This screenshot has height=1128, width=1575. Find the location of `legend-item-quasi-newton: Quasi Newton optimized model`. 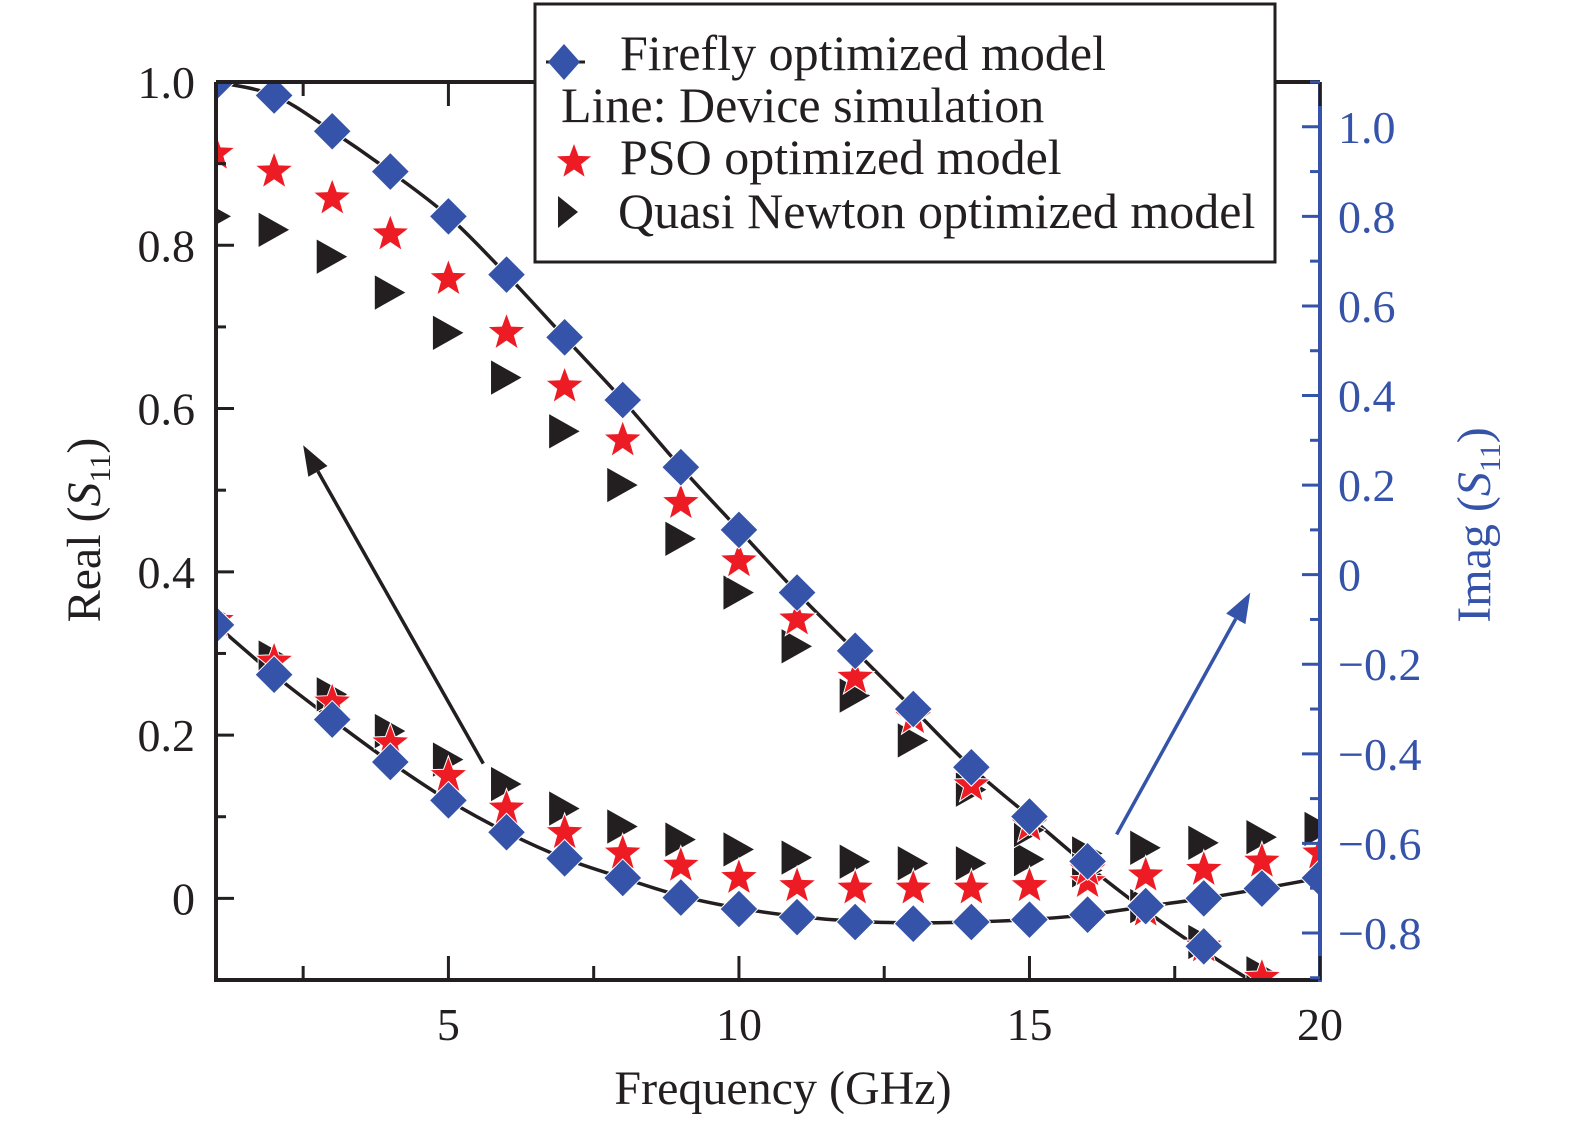

legend-item-quasi-newton: Quasi Newton optimized model is located at coordinates (906, 211).